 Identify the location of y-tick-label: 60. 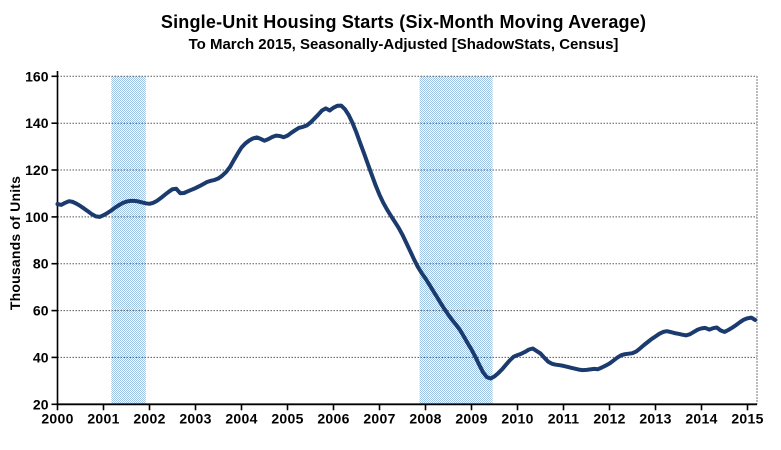
(41, 311).